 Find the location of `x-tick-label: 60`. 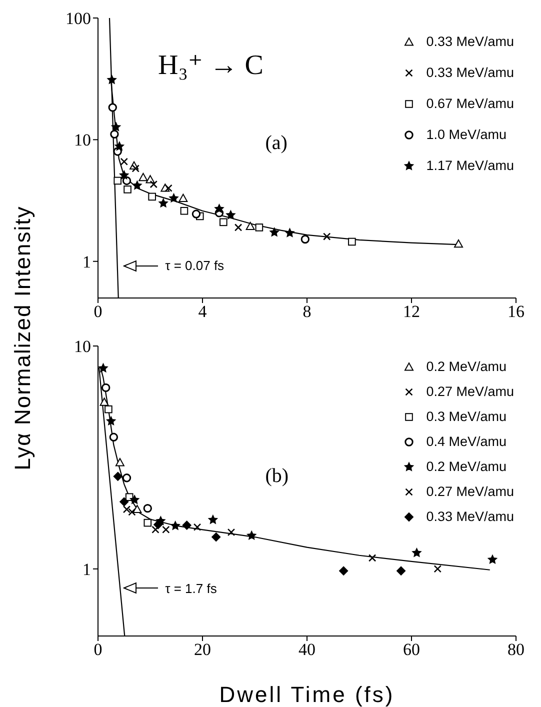

x-tick-label: 60 is located at coordinates (411, 650).